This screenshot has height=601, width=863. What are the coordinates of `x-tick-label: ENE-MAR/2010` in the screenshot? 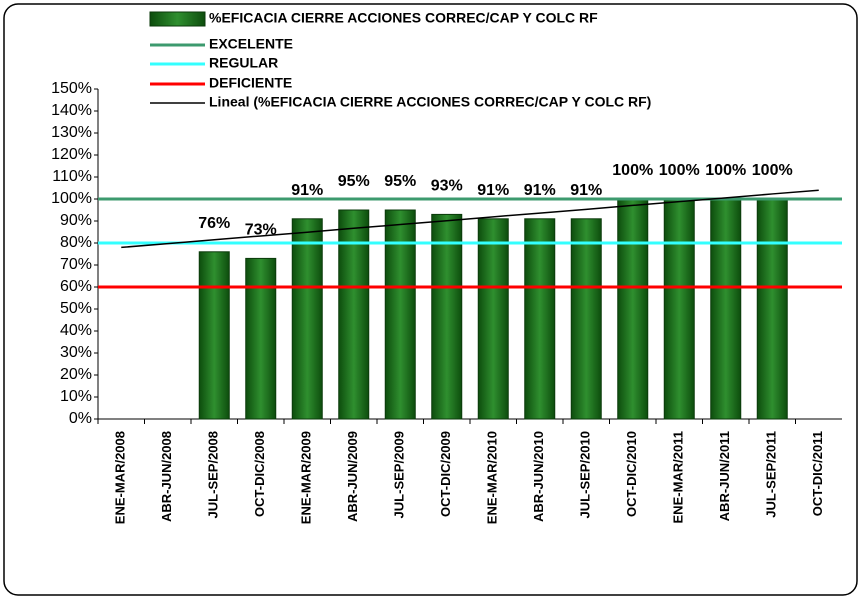 It's located at (492, 477).